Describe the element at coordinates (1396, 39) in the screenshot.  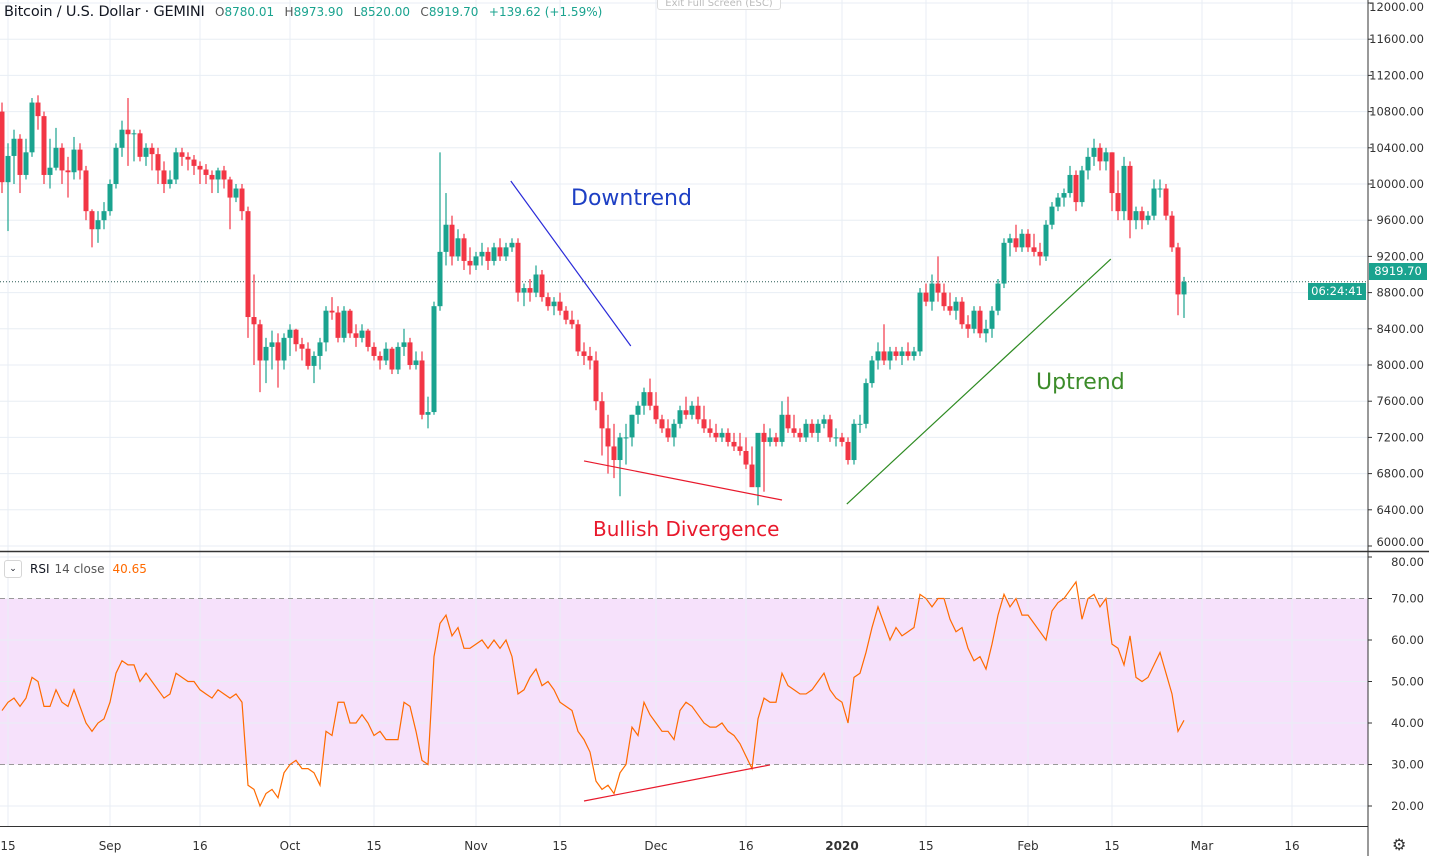
I see `price-axis-label: 11600.00` at that location.